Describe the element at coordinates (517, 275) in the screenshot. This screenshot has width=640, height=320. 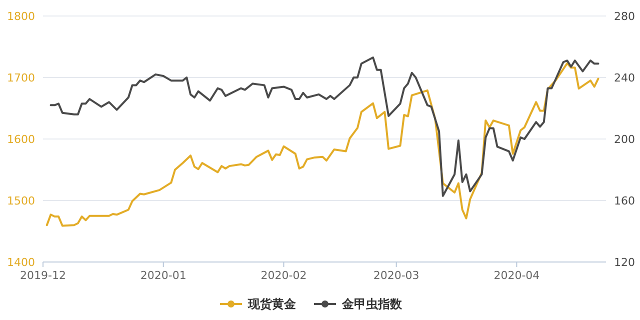
I see `x-tick-label: 2020-04` at that location.